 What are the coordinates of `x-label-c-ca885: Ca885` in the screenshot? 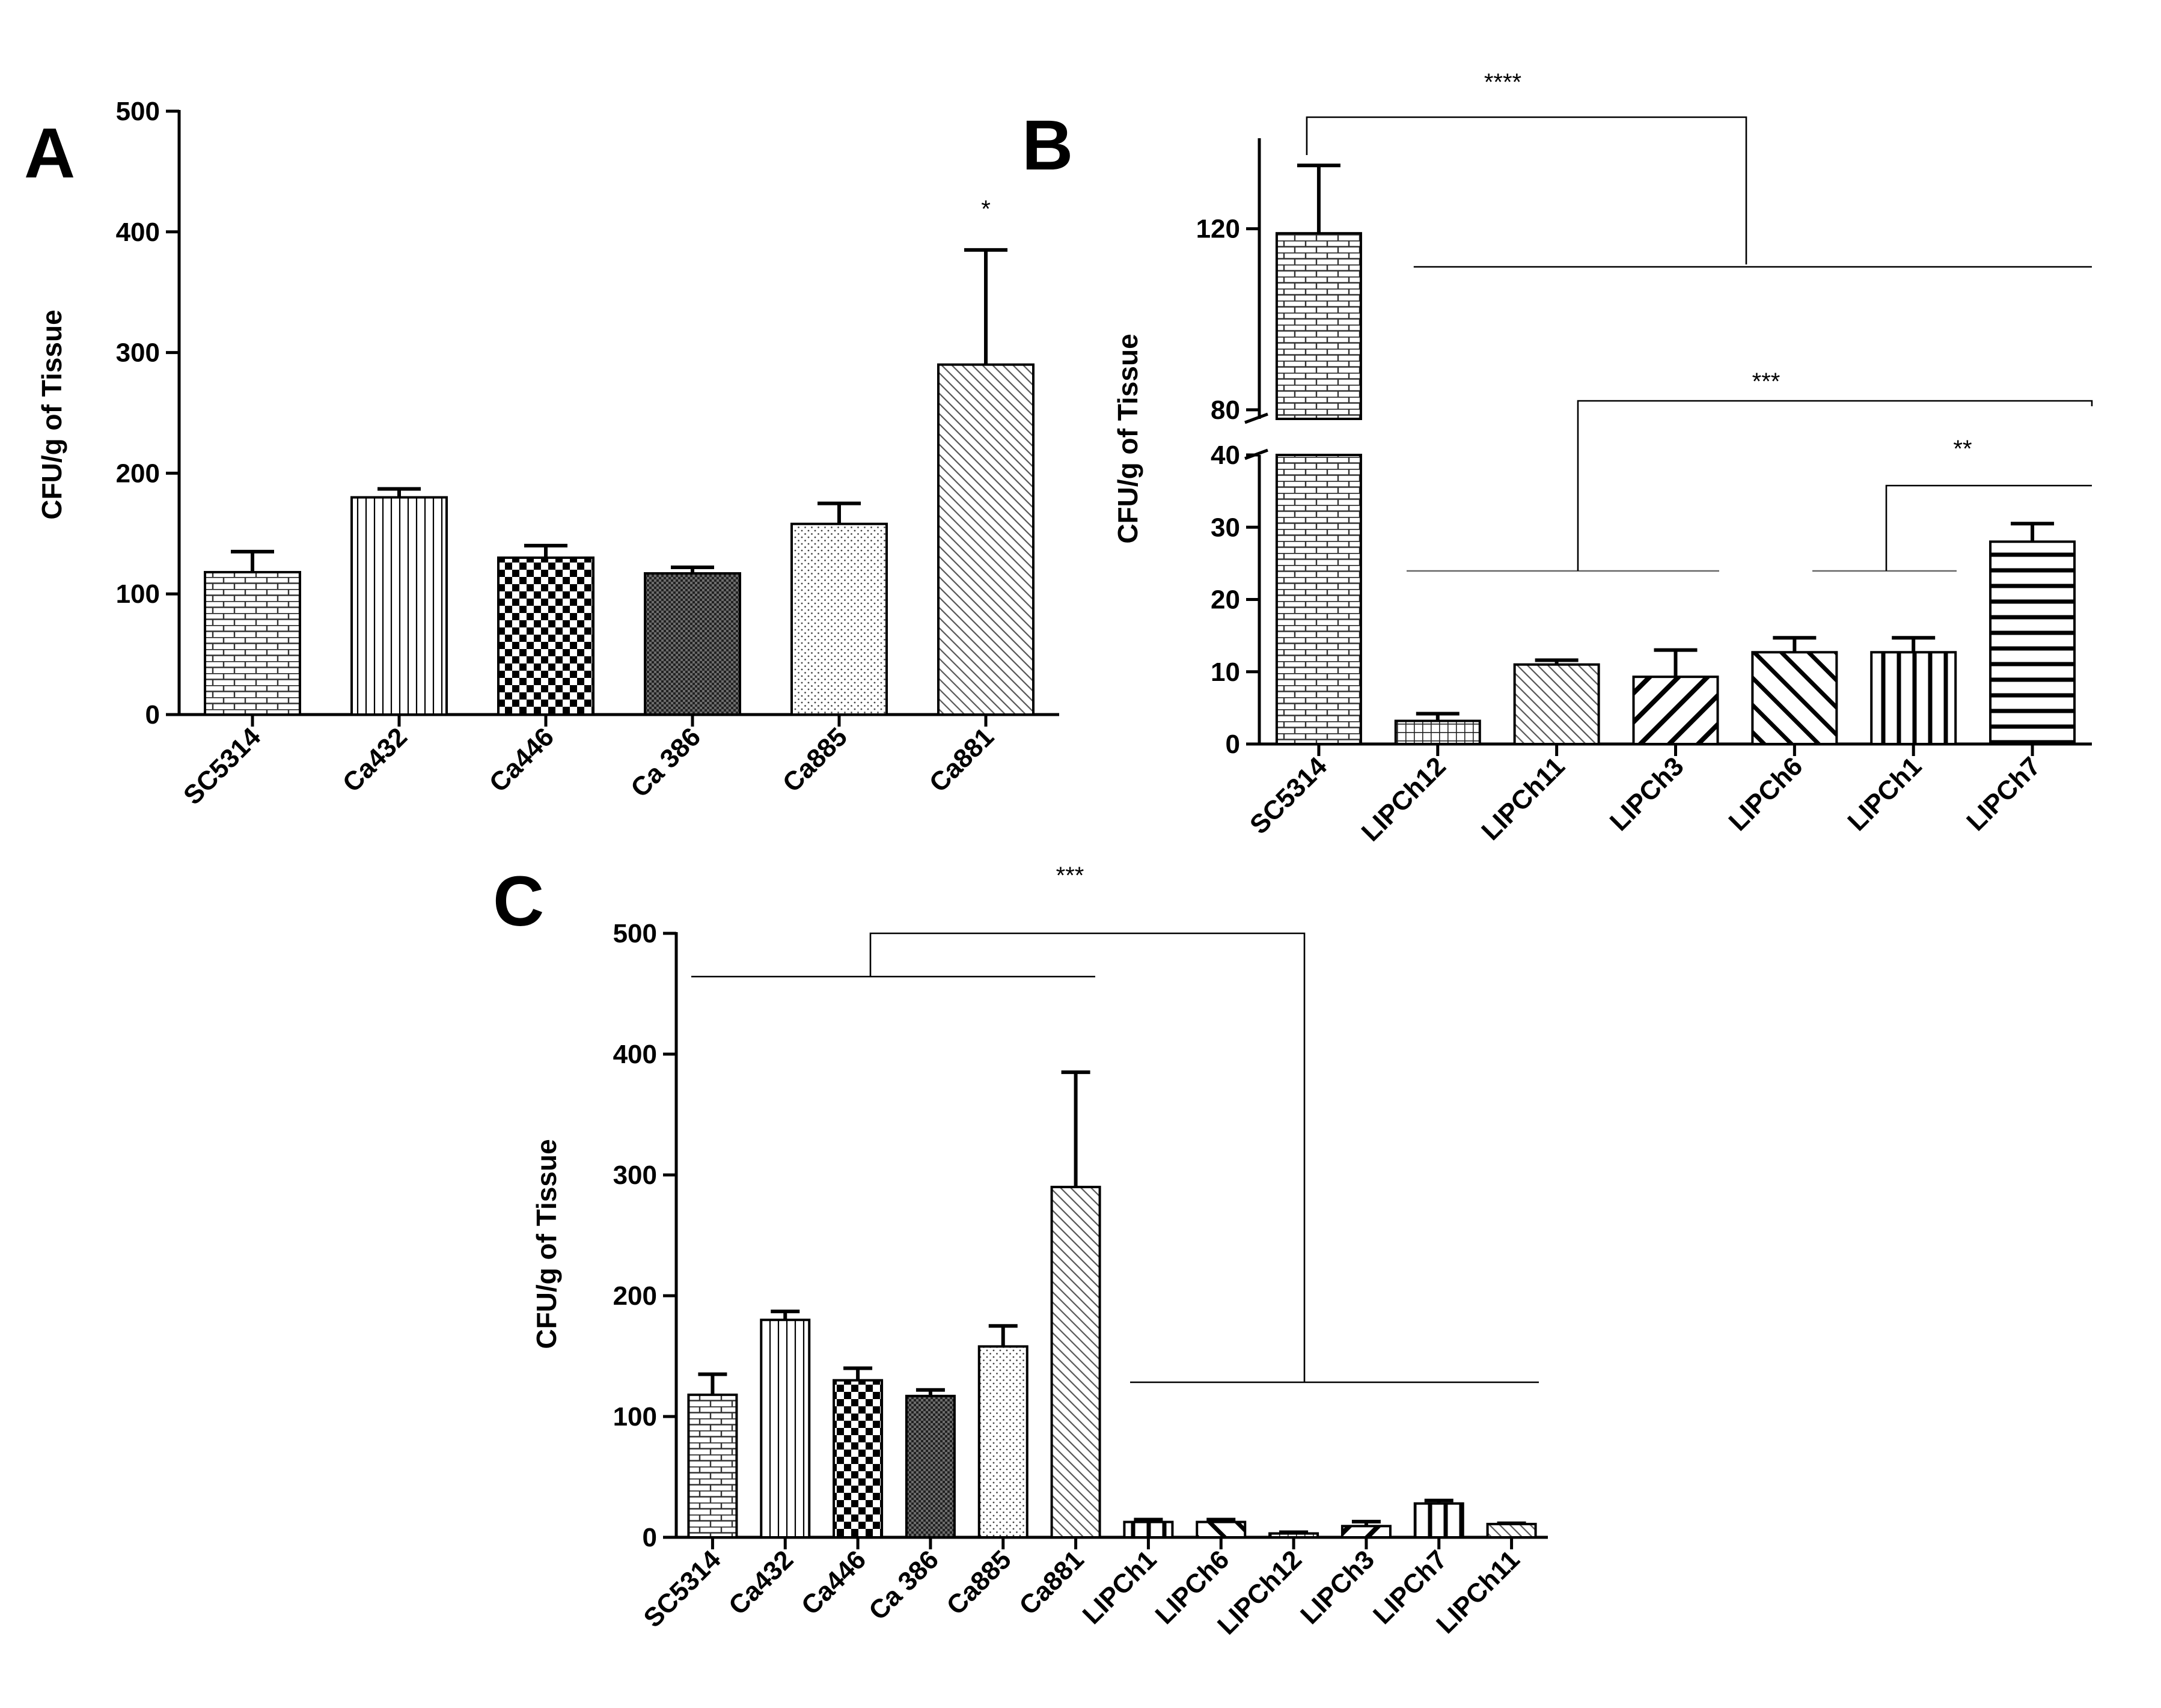 It's located at (978, 1582).